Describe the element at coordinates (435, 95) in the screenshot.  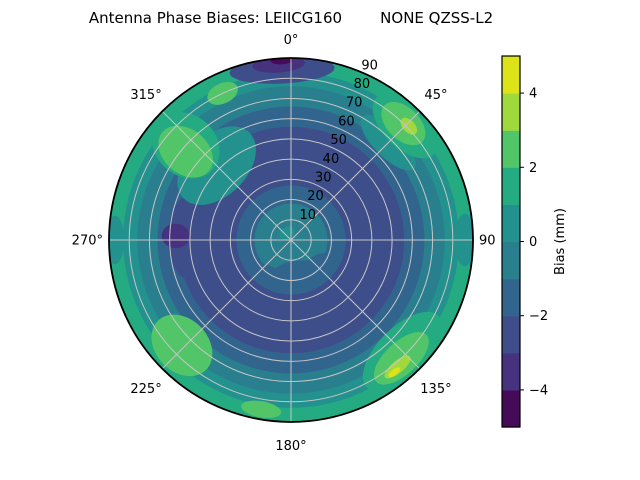
I see `angular-tick-label: 45°` at that location.